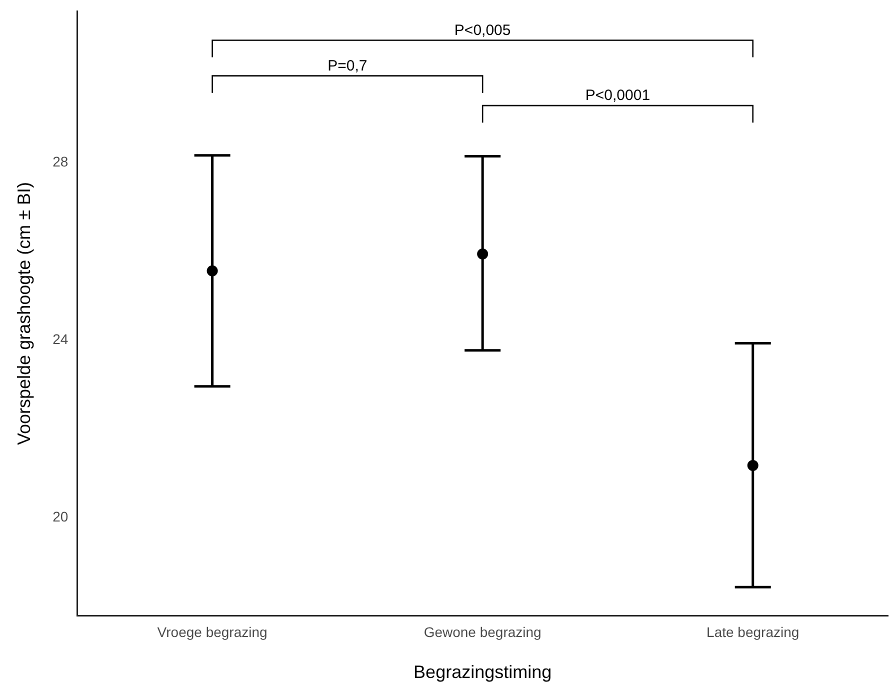 The width and height of the screenshot is (894, 698). What do you see at coordinates (348, 65) in the screenshot?
I see `annotation: P=0,7` at bounding box center [348, 65].